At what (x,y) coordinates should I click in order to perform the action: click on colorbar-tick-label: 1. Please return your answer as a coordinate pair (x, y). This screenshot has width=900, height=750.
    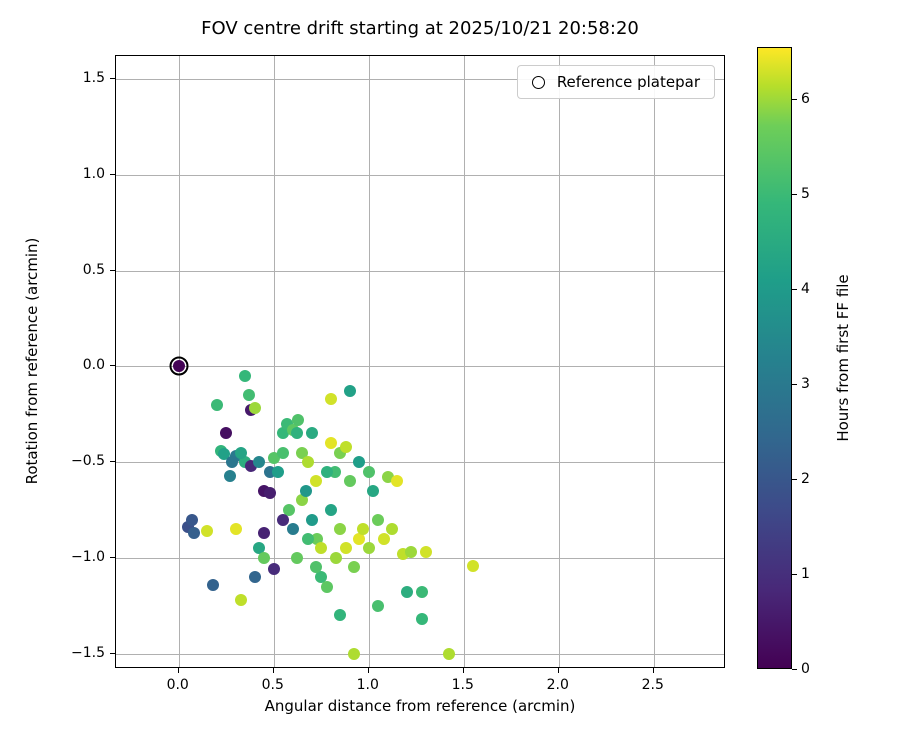
    Looking at the image, I should click on (805, 574).